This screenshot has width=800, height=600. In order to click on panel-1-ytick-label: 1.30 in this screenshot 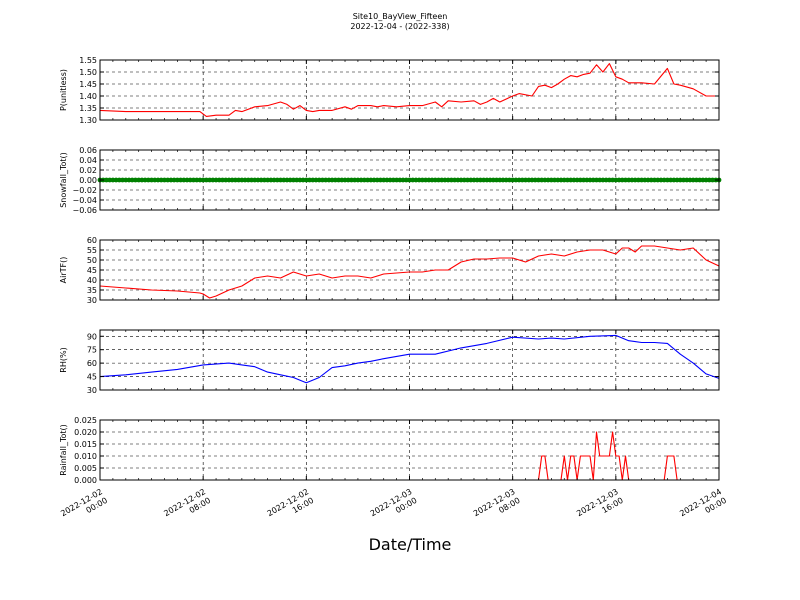, I will do `click(88, 120)`.